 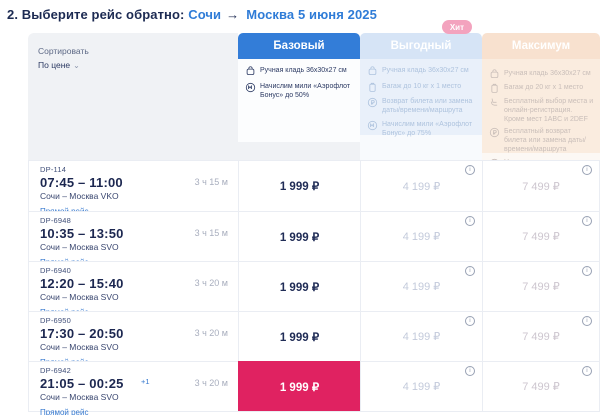 I want to click on price-cell-basic-selected: 1 999 ₽, so click(x=299, y=386).